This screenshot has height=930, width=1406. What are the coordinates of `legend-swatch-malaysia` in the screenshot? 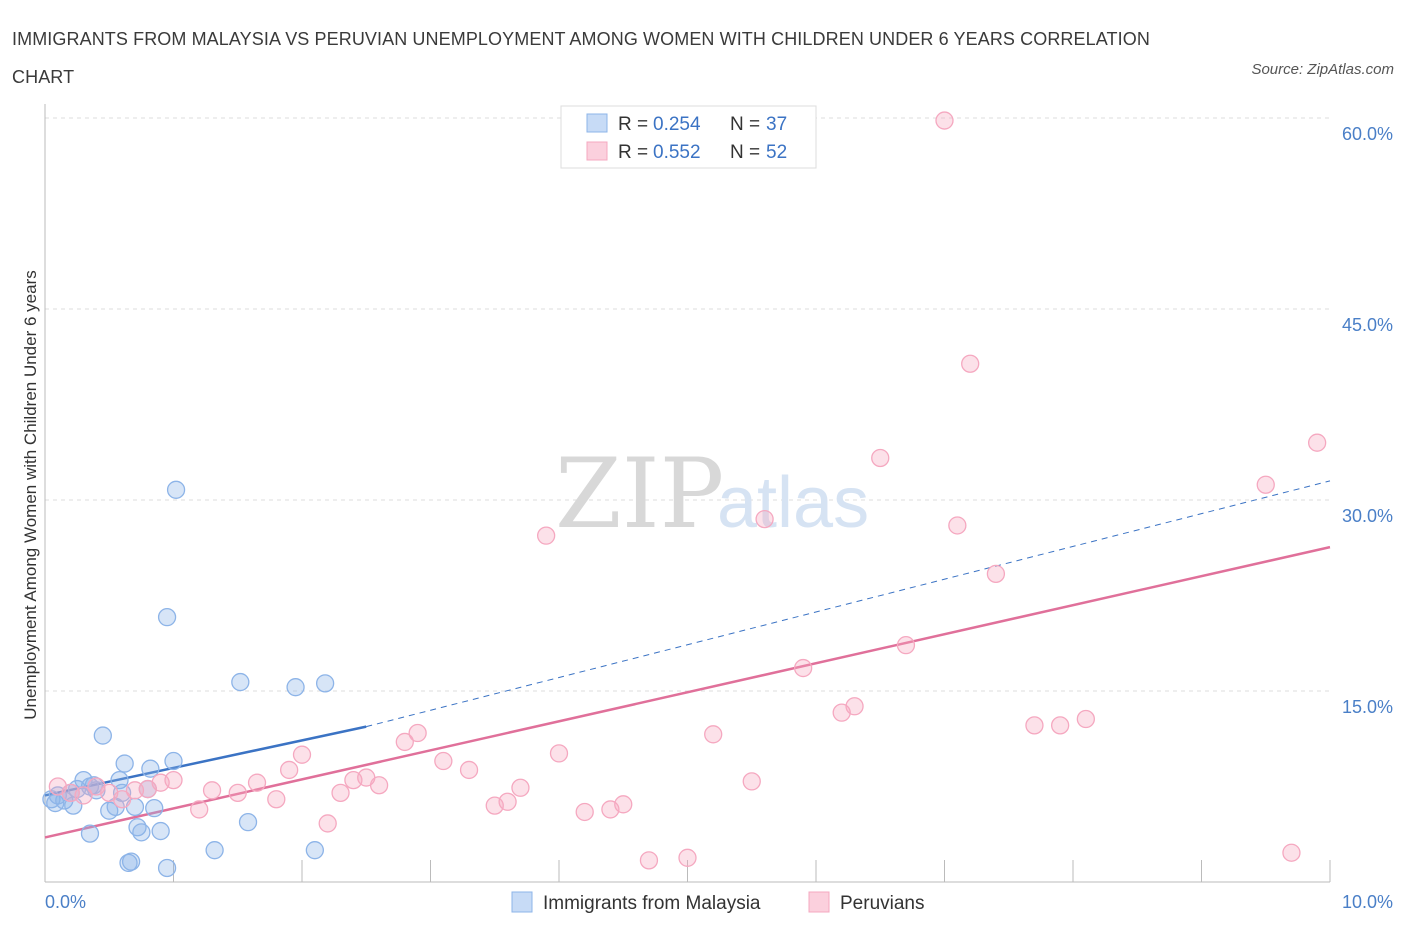 It's located at (597, 123).